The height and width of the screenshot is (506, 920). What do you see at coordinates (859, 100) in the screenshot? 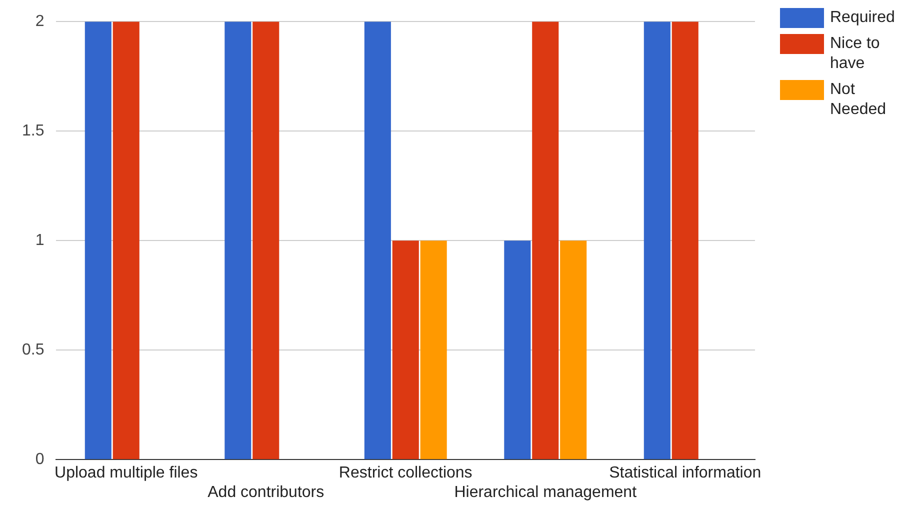
I see `legend-label: Not Needed` at bounding box center [859, 100].